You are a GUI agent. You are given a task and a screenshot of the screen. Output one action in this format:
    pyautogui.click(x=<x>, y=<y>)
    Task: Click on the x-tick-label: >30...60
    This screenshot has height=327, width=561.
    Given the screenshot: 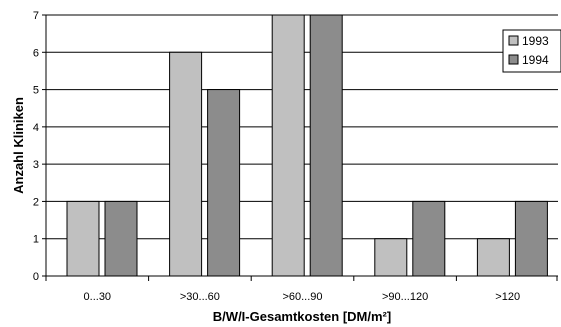 What is the action you would take?
    pyautogui.click(x=200, y=297)
    